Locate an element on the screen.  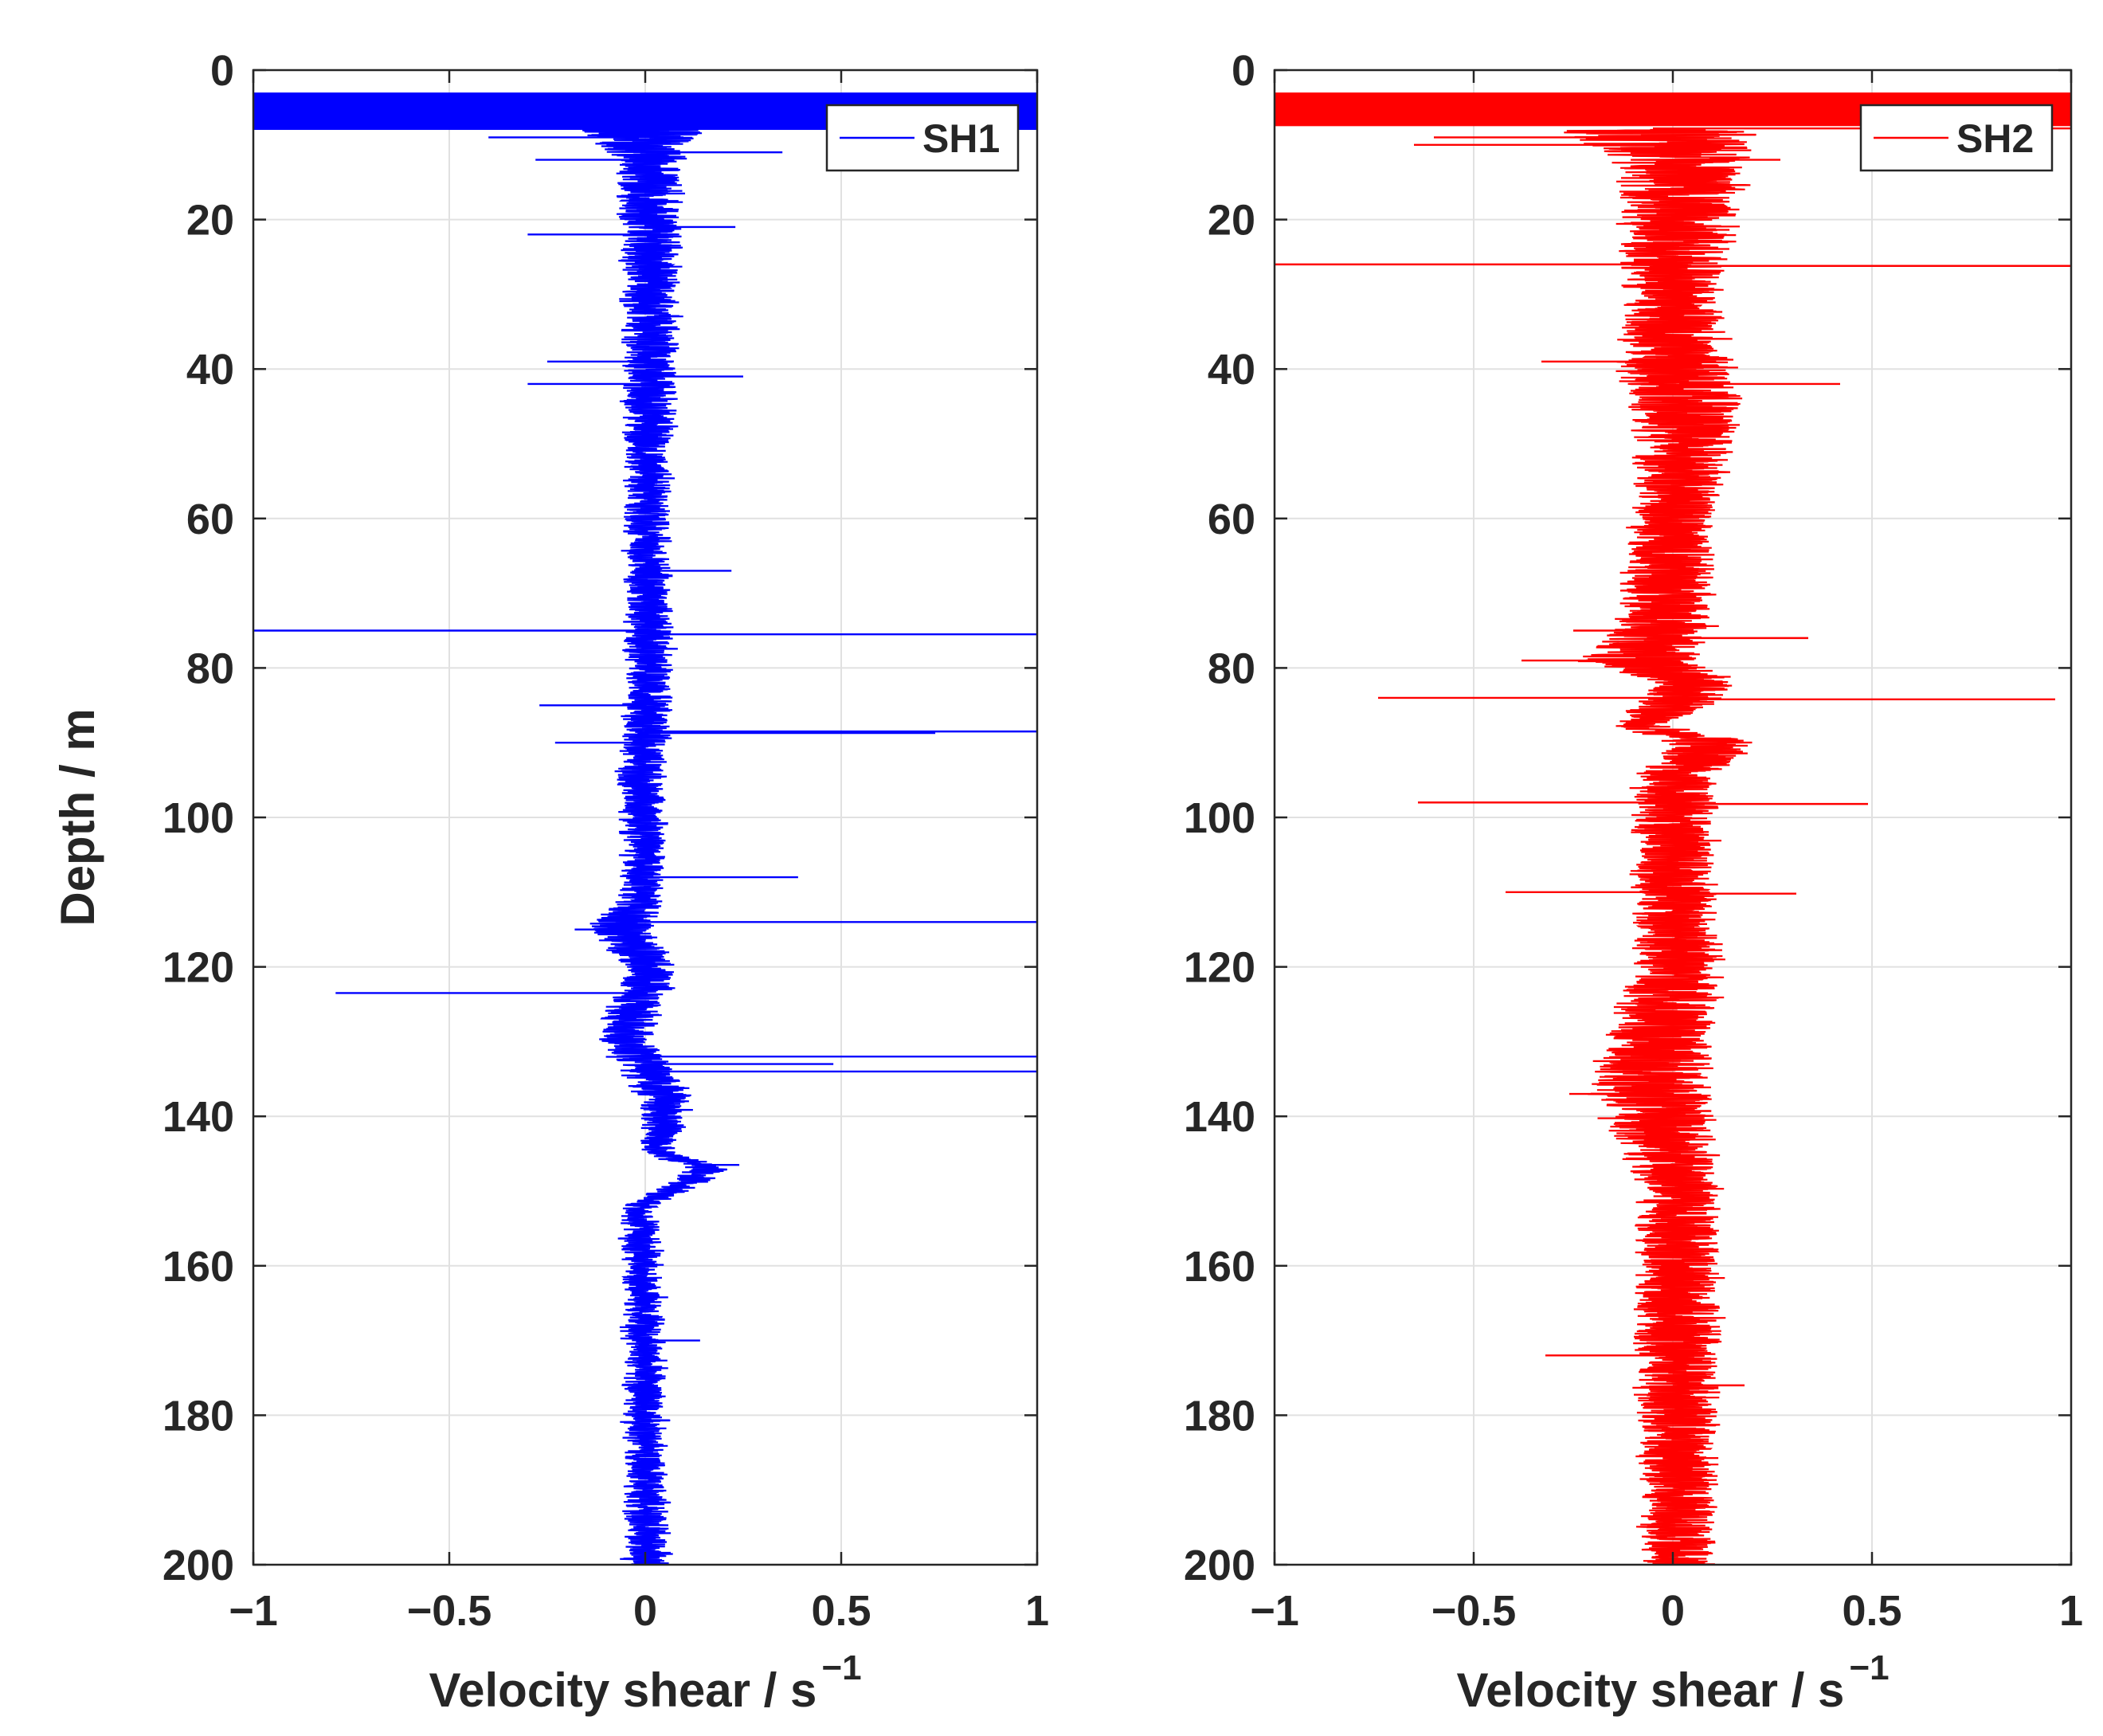
y-axis-label: Depth / m is located at coordinates (77, 817).